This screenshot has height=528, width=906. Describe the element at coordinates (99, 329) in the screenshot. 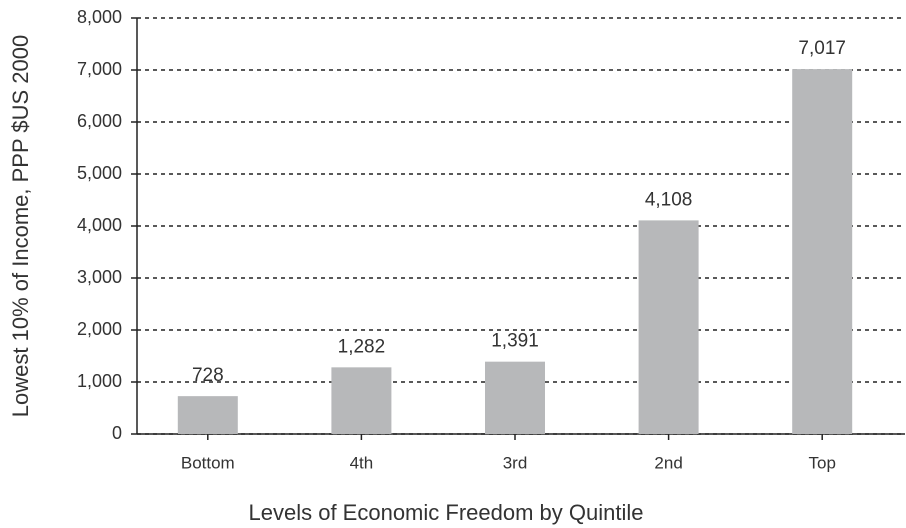

I see `y-tick-label: 2,000` at that location.